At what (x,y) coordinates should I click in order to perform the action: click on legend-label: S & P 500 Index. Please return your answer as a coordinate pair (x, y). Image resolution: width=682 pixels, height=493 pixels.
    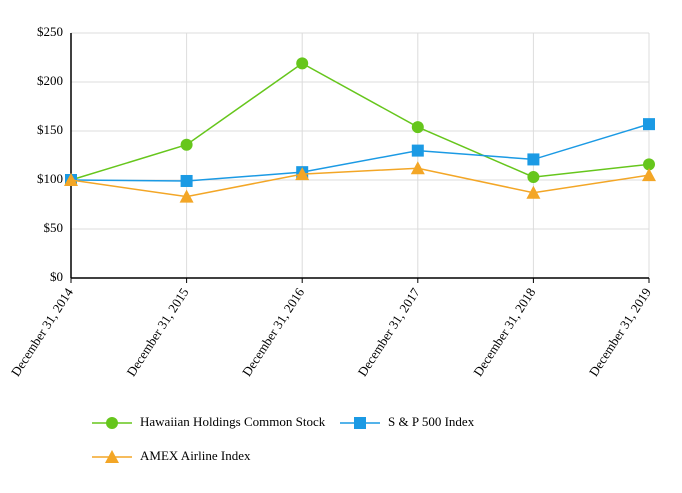
    Looking at the image, I should click on (431, 421).